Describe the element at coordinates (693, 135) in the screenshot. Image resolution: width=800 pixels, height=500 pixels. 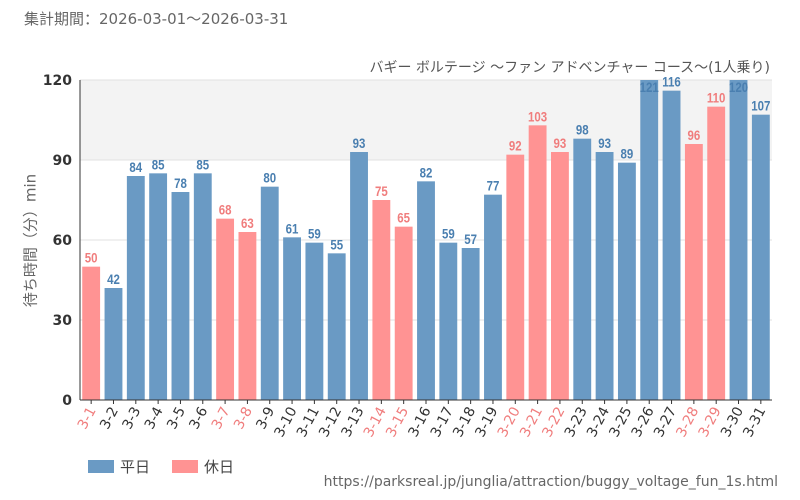
I see `value-label-3-28: 96` at that location.